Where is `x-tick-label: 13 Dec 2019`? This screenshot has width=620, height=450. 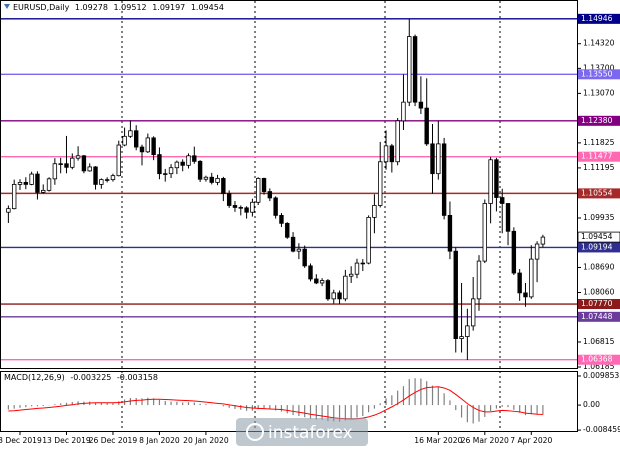
x-tick-label: 13 Dec 2019 is located at coordinates (66, 440).